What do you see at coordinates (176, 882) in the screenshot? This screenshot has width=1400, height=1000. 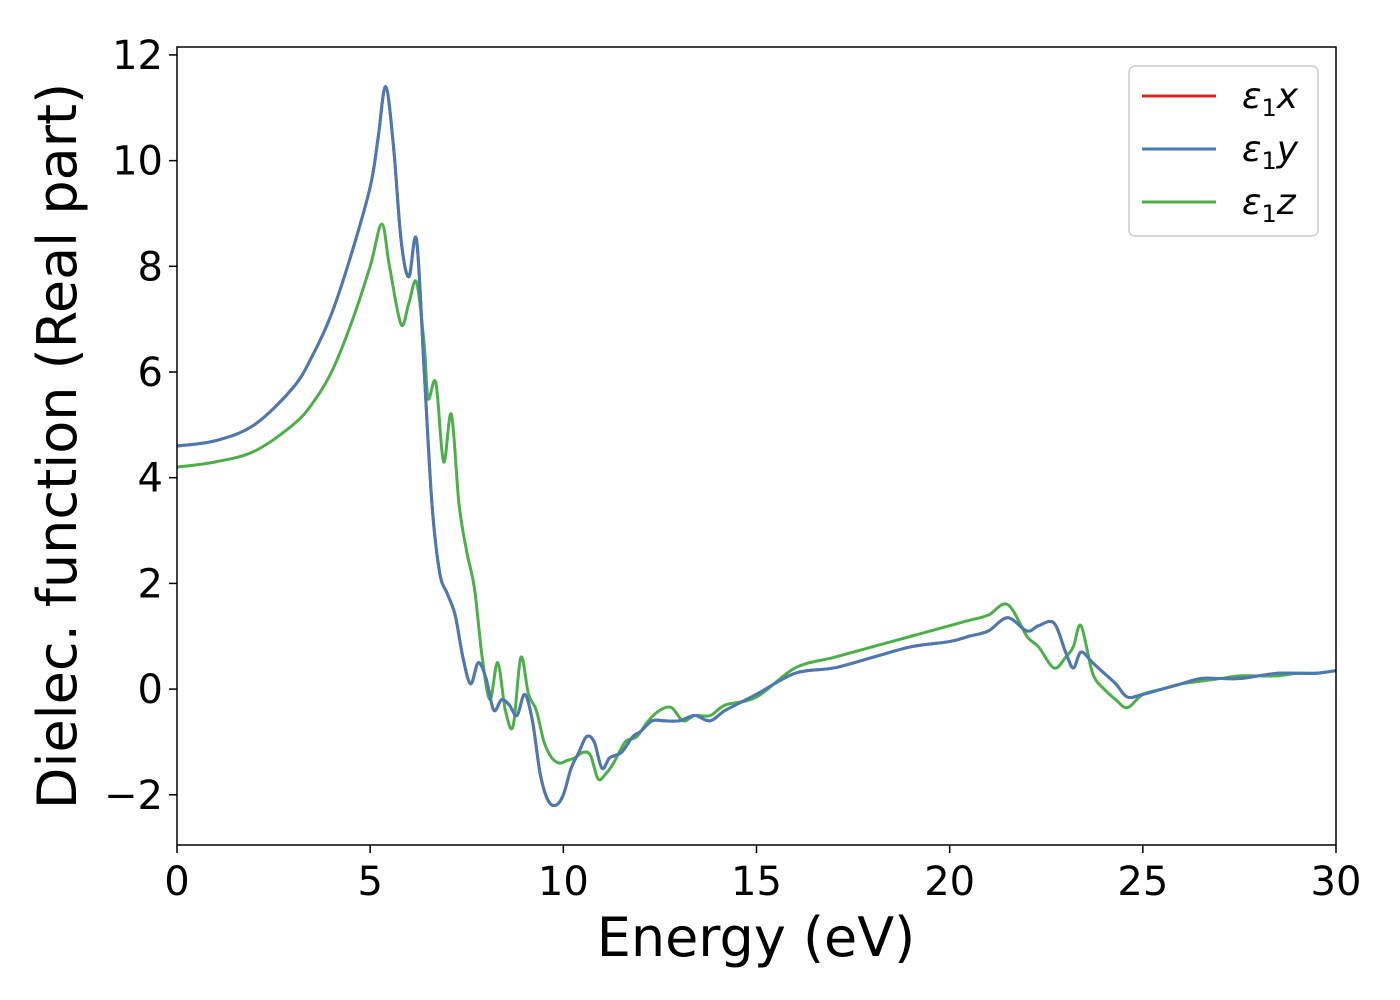 I see `x-tick-label: 0` at bounding box center [176, 882].